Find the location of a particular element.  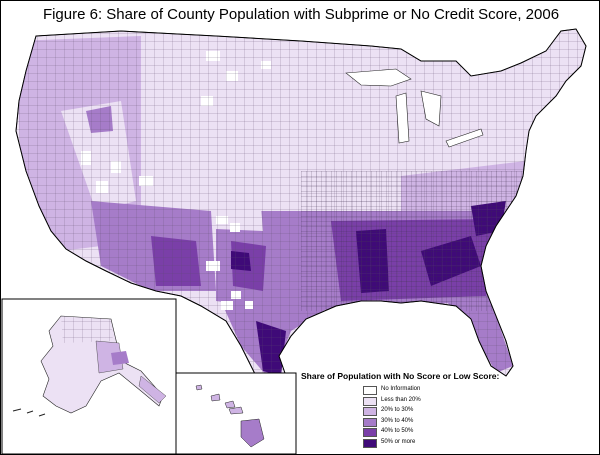

lake-huron is located at coordinates (431, 108).